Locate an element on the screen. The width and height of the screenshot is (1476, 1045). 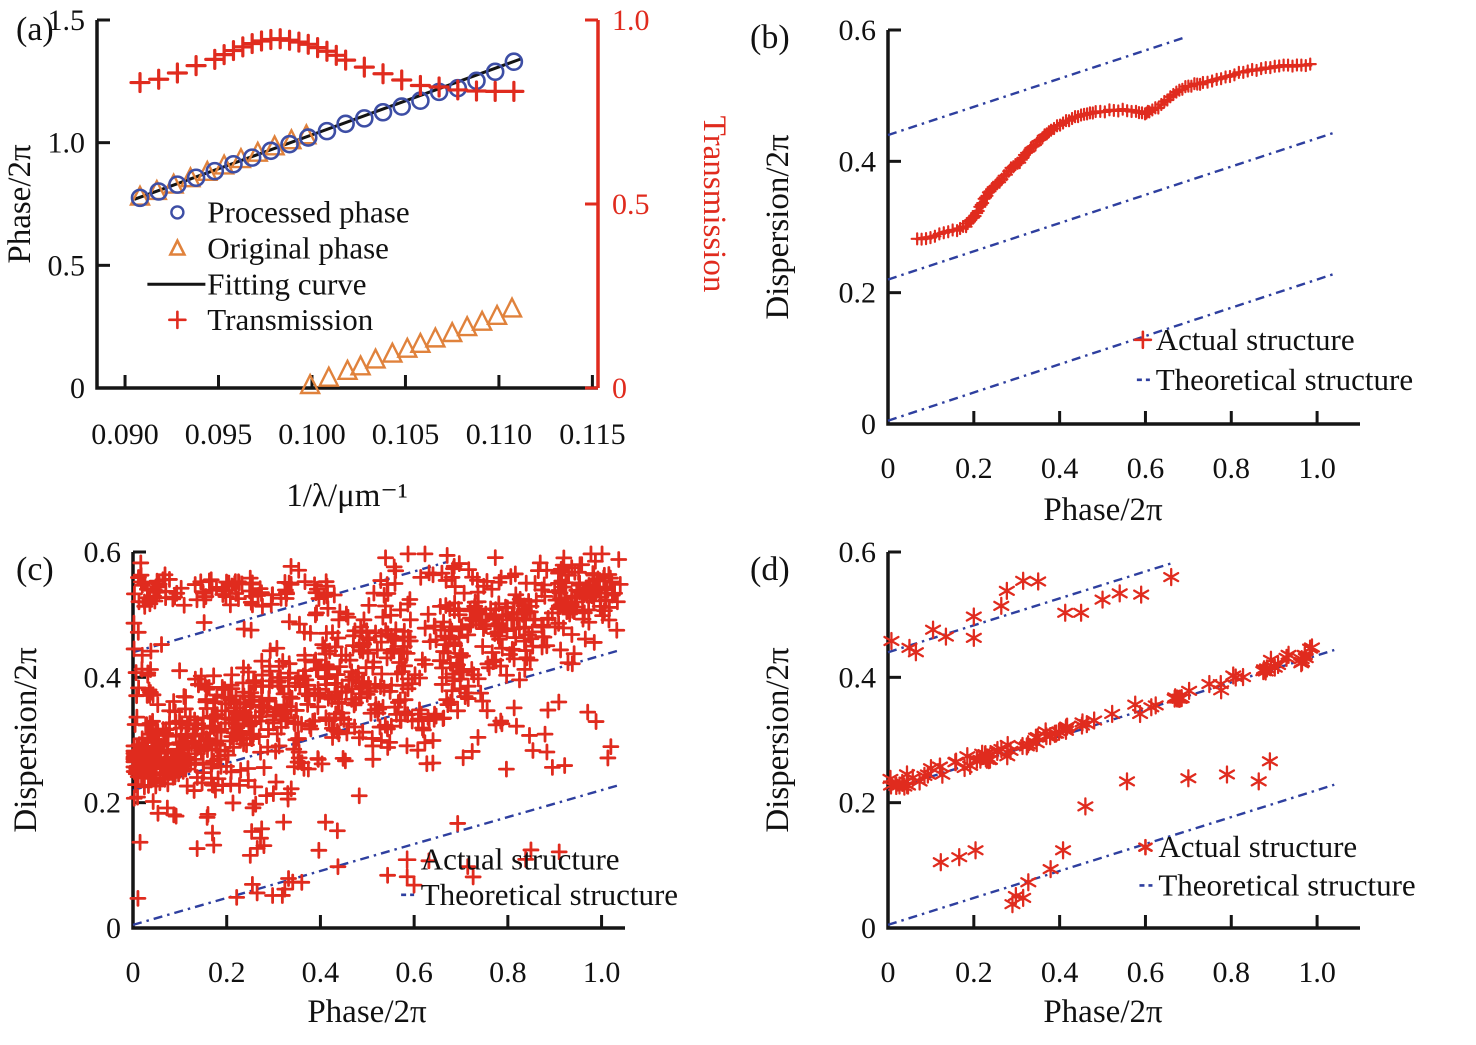
right-tick-label: 1.0 is located at coordinates (631, 20).